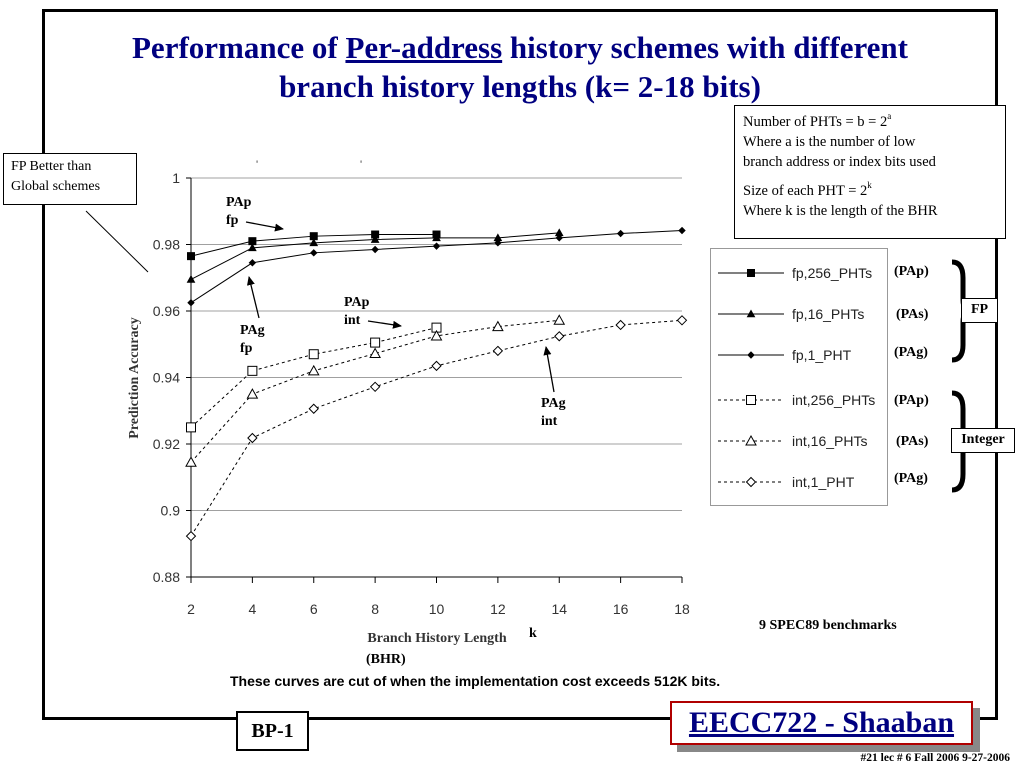 The image size is (1024, 768). I want to click on annotation-pag-int: PAg int, so click(553, 413).